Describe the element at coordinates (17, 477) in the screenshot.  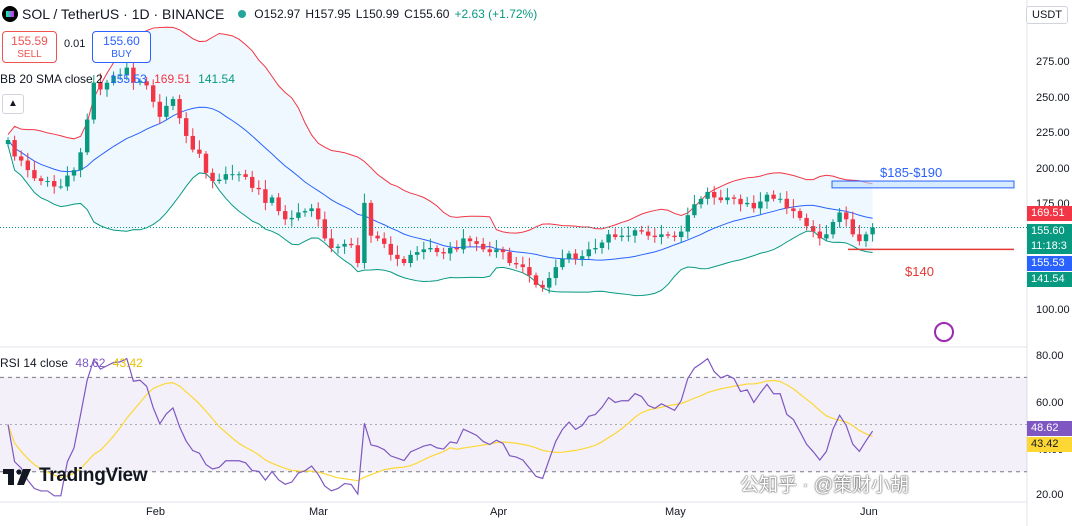
I see `tradingview-icon` at that location.